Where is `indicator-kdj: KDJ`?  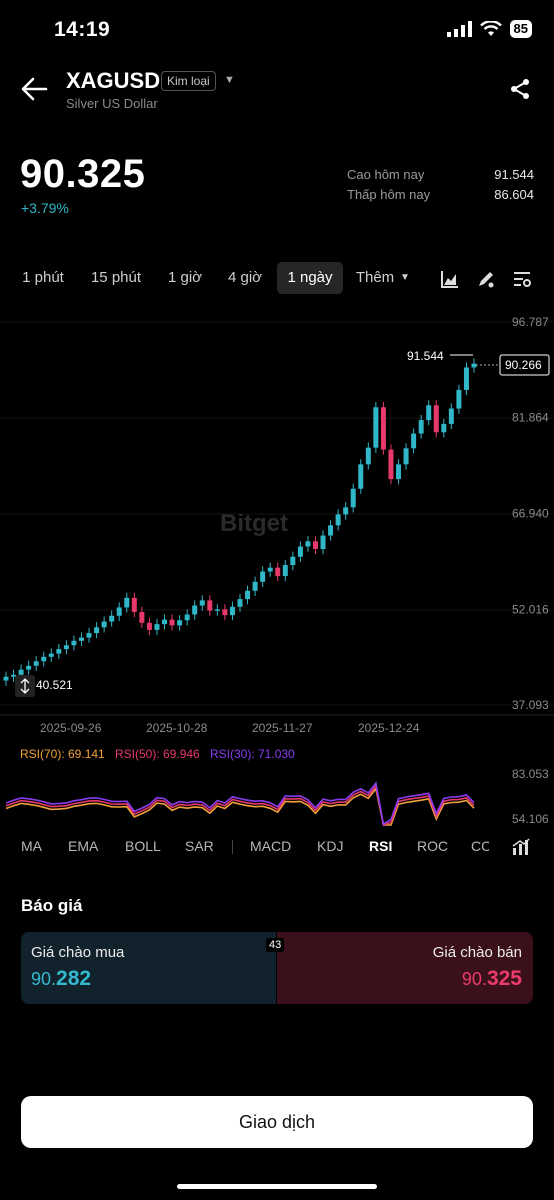 indicator-kdj: KDJ is located at coordinates (330, 846).